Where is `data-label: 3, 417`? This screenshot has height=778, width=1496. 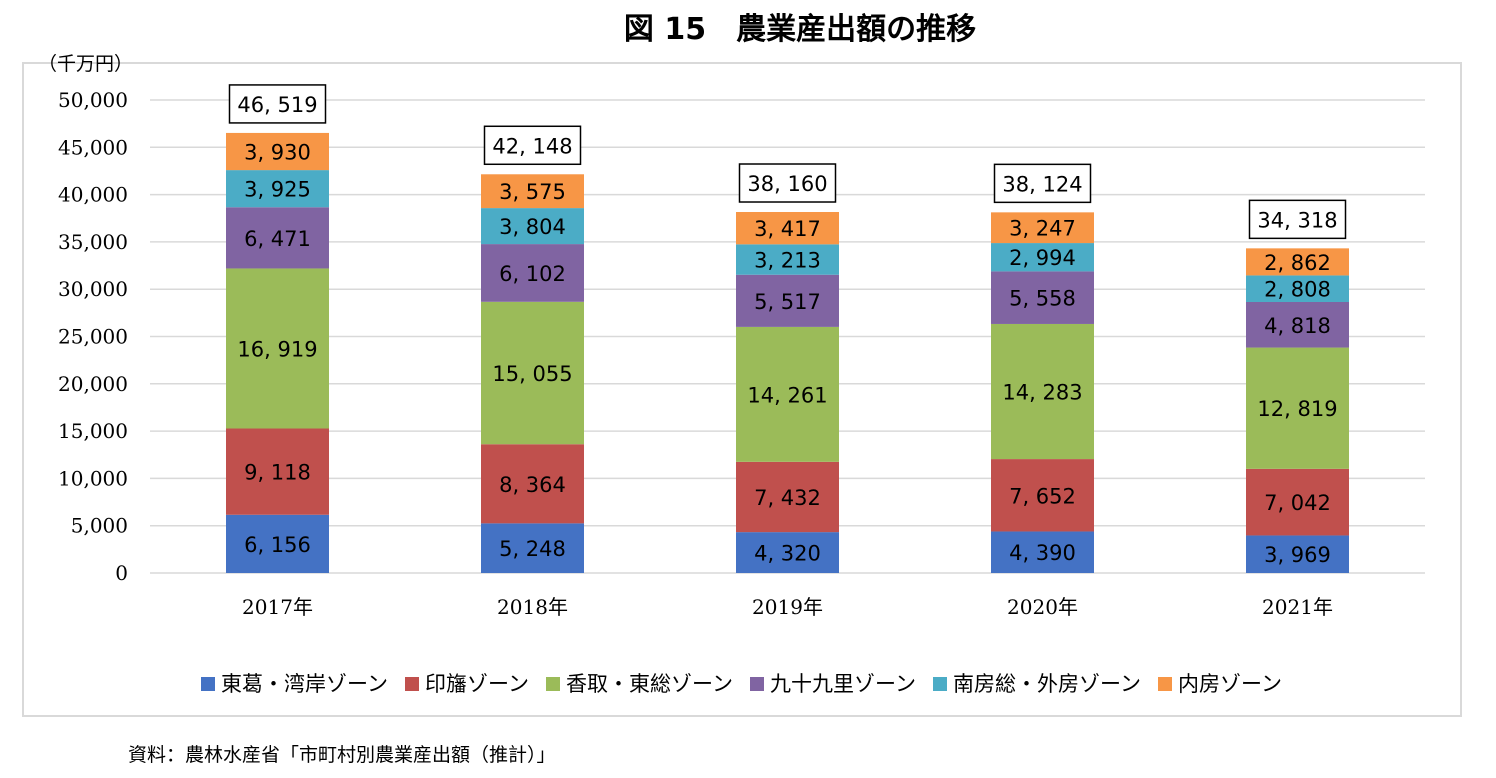
data-label: 3, 417 is located at coordinates (787, 229).